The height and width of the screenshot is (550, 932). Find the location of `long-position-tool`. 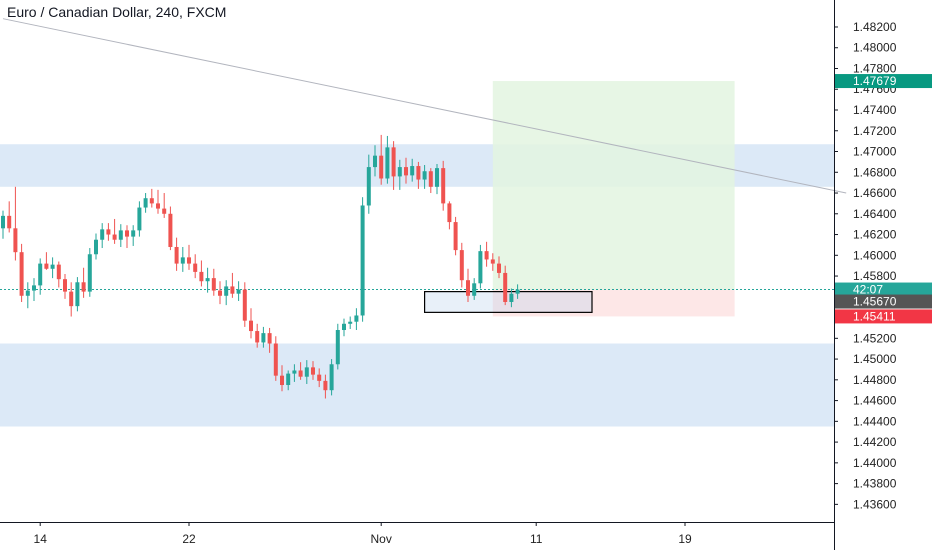

long-position-tool is located at coordinates (613, 199).